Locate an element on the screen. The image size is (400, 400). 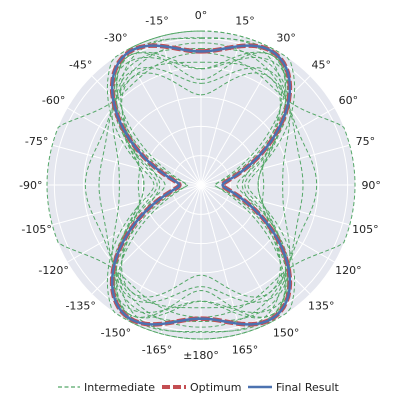
angle-tick-label: -30° is located at coordinates (115, 38).